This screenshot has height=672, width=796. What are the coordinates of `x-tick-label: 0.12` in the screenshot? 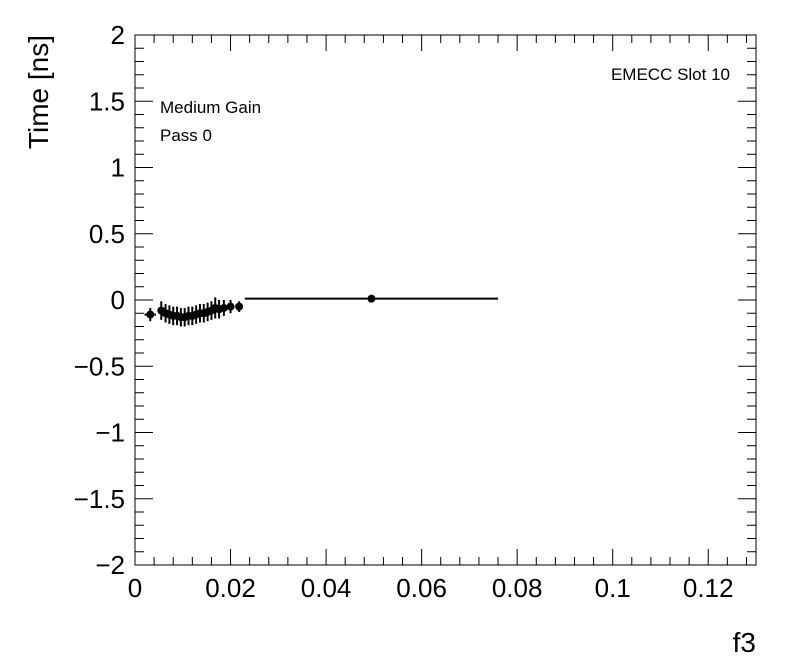 It's located at (708, 588).